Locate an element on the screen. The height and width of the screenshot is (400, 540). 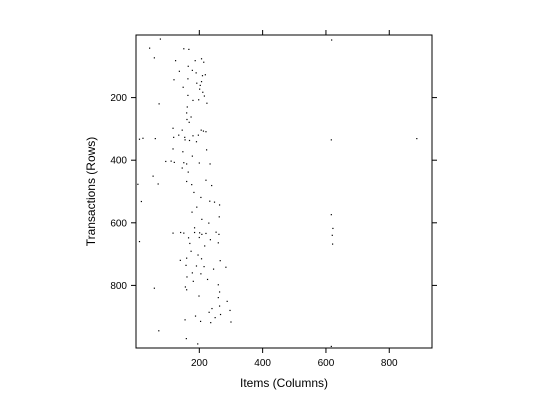
y-tick-label: 600 is located at coordinates (118, 223).